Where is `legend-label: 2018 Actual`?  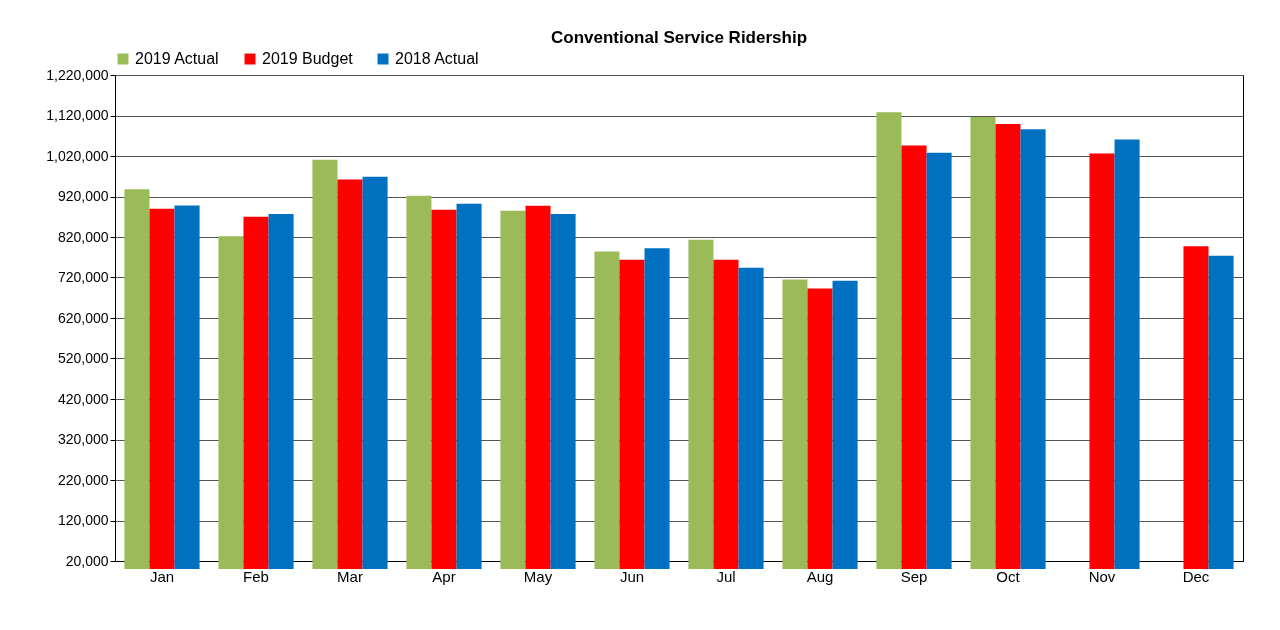
legend-label: 2018 Actual is located at coordinates (437, 58).